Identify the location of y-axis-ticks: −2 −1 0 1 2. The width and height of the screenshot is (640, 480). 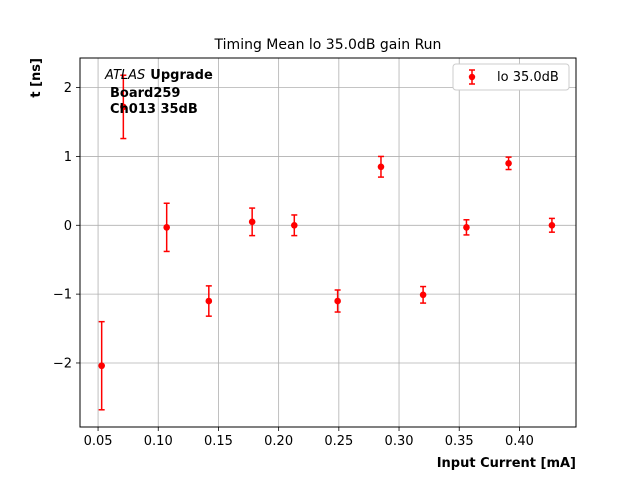
(66, 226).